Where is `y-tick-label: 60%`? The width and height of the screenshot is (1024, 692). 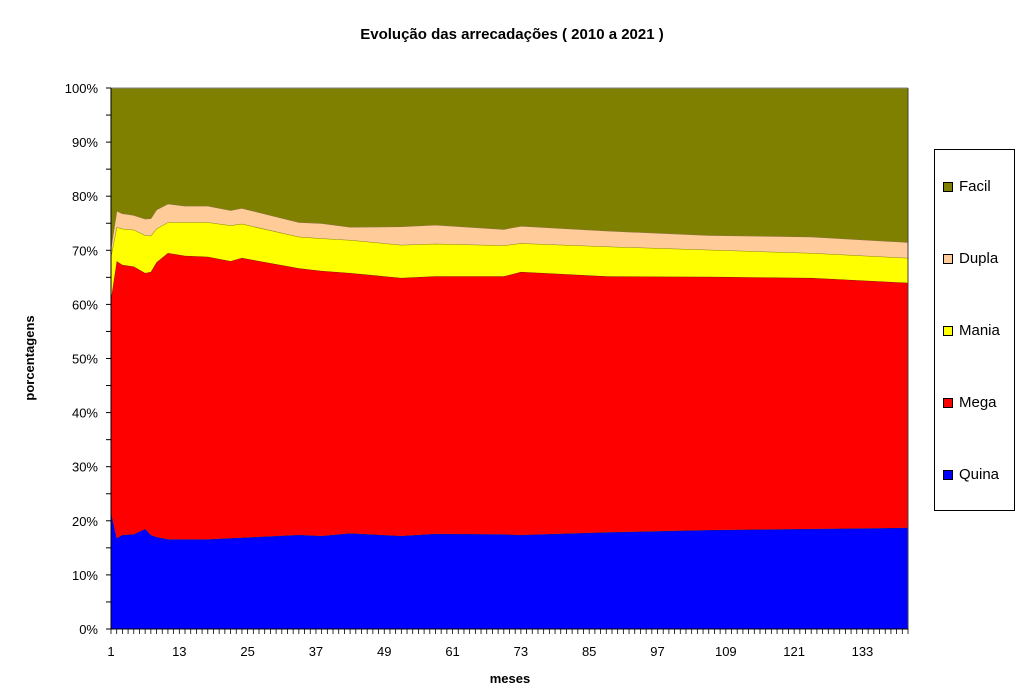
y-tick-label: 60% is located at coordinates (85, 304).